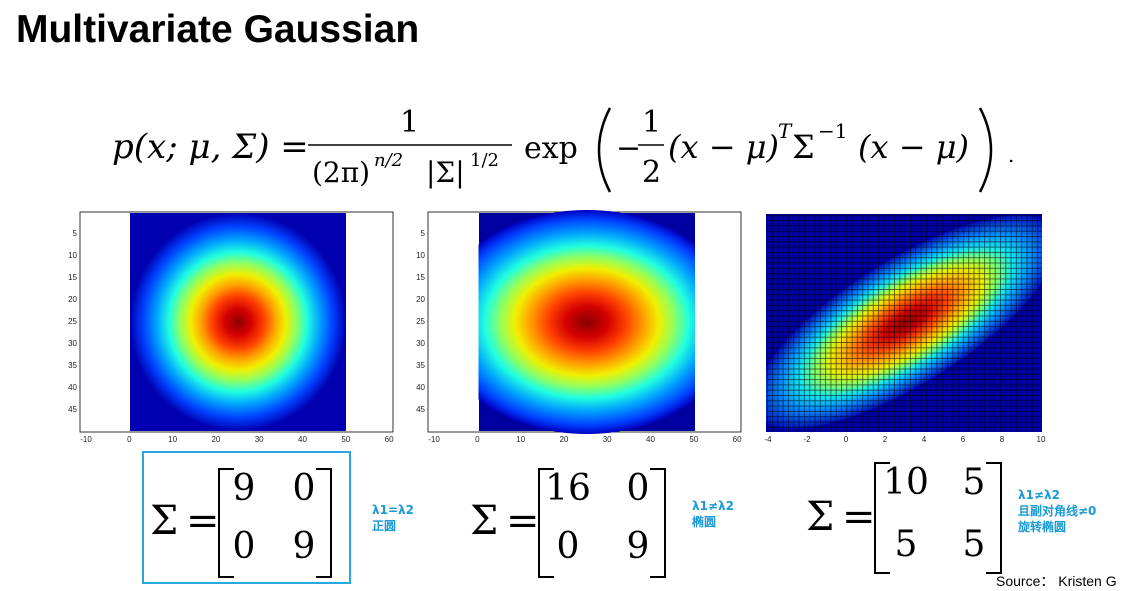 The height and width of the screenshot is (591, 1130). What do you see at coordinates (217, 30) in the screenshot?
I see `slide-title: Multivariate Gaussian` at bounding box center [217, 30].